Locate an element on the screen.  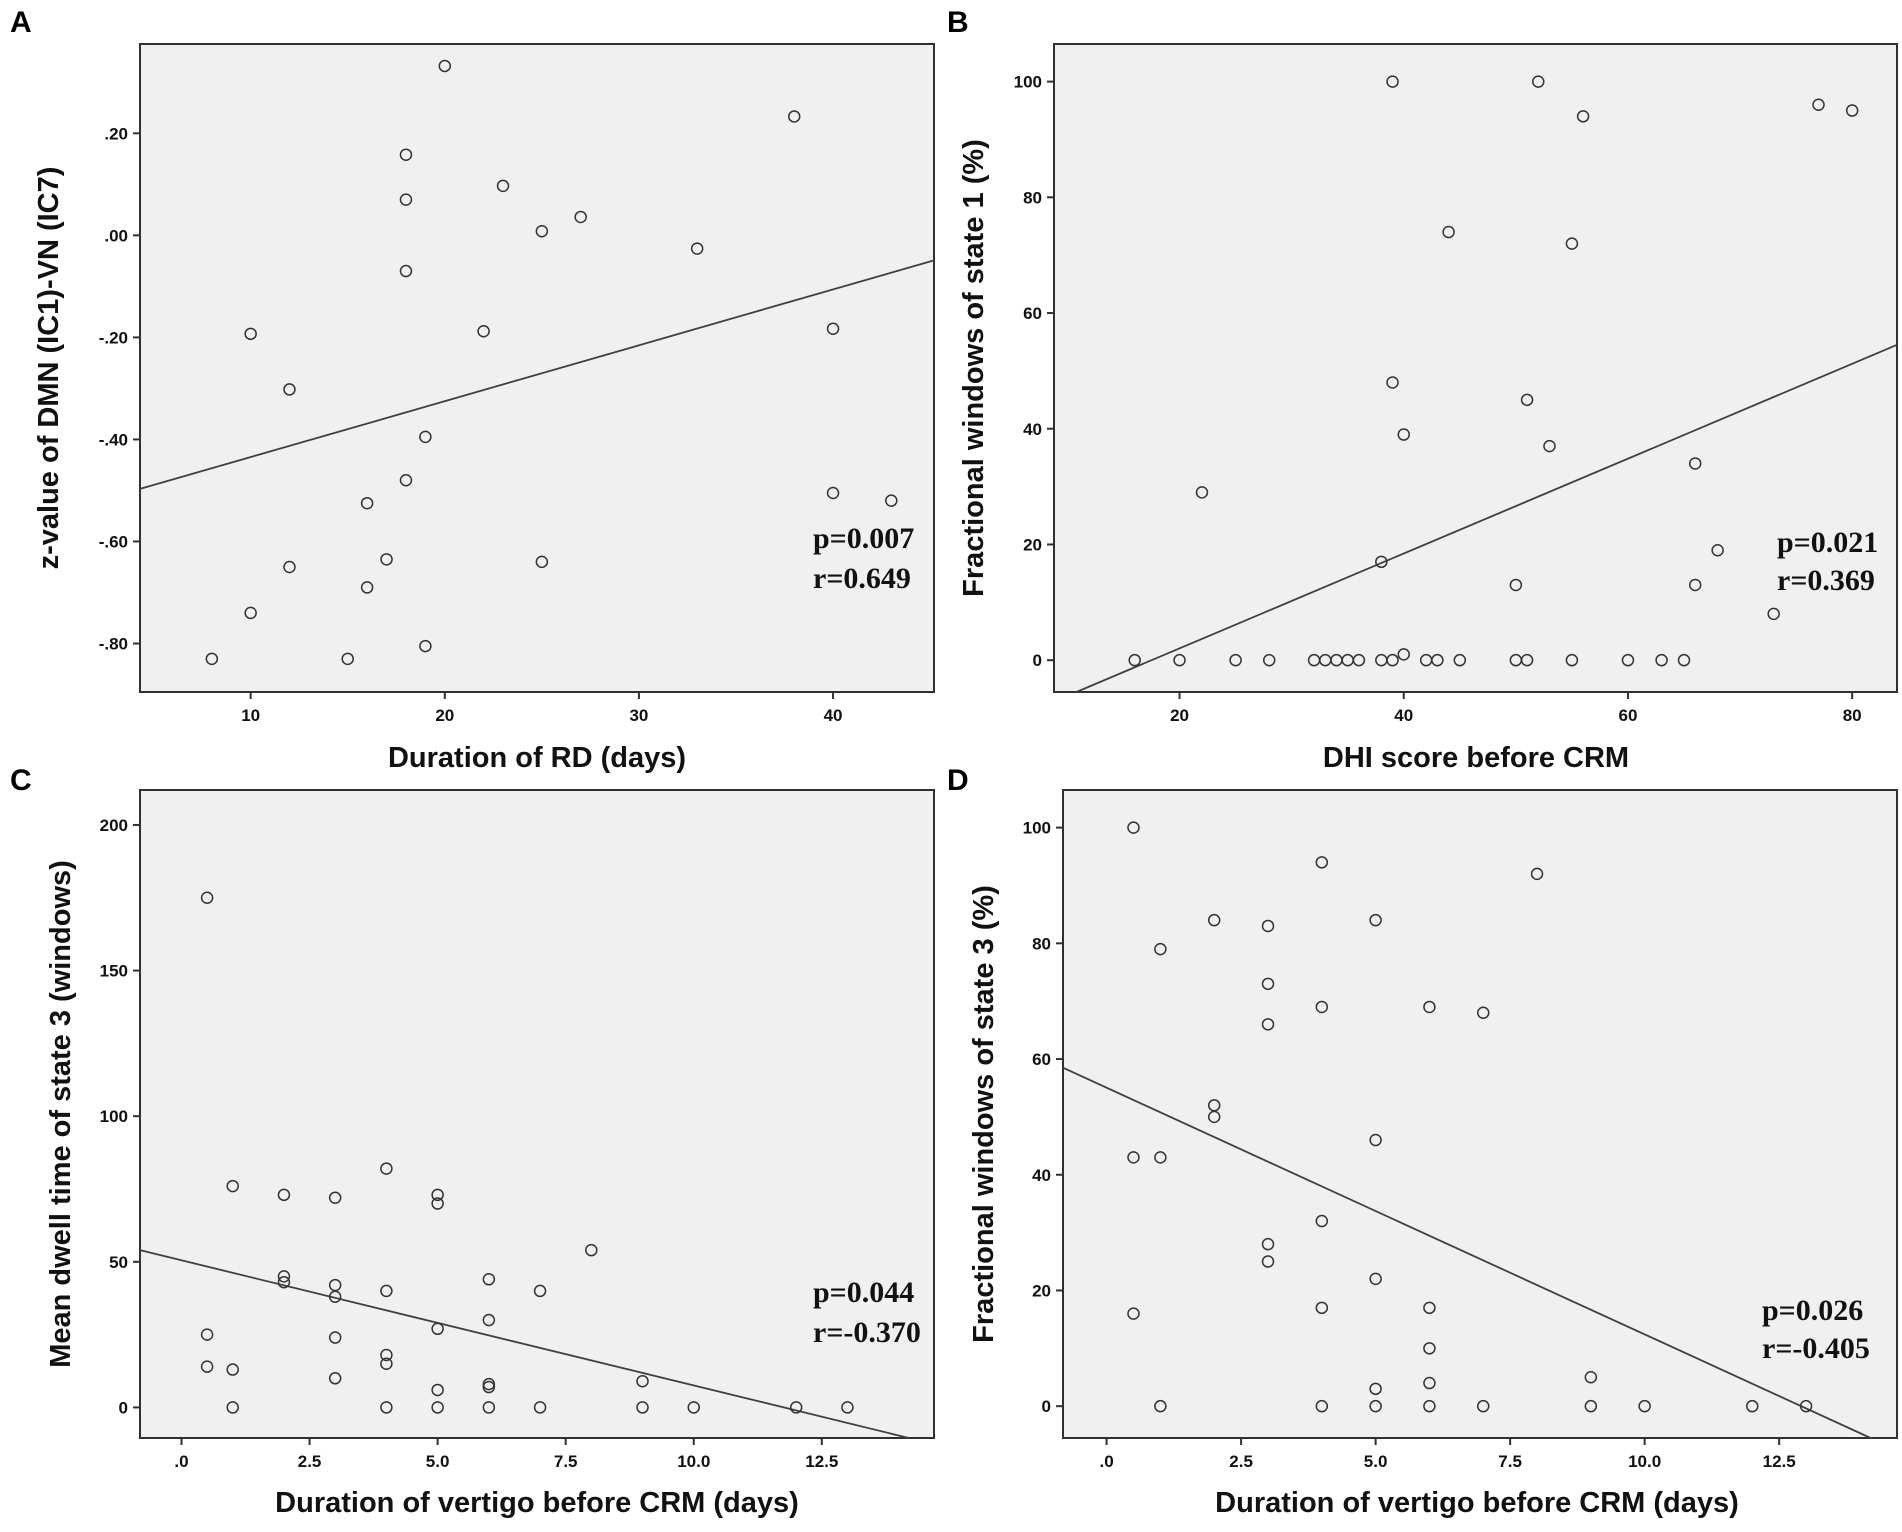
y-axis-label-b: Fractional windows of state 1 (%) is located at coordinates (974, 368).